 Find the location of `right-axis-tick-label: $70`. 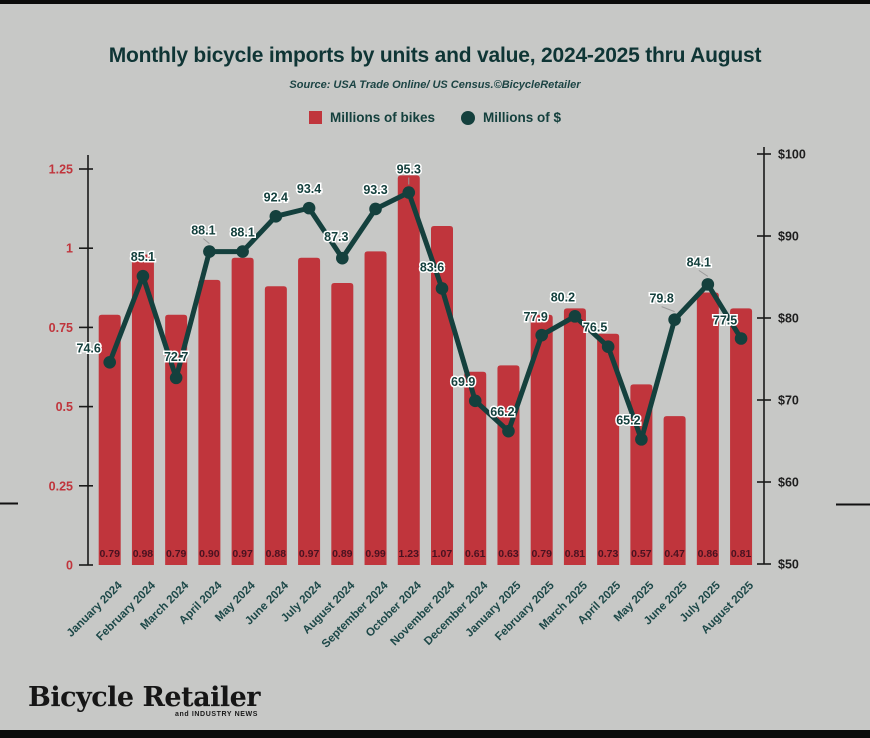

right-axis-tick-label: $70 is located at coordinates (788, 401).